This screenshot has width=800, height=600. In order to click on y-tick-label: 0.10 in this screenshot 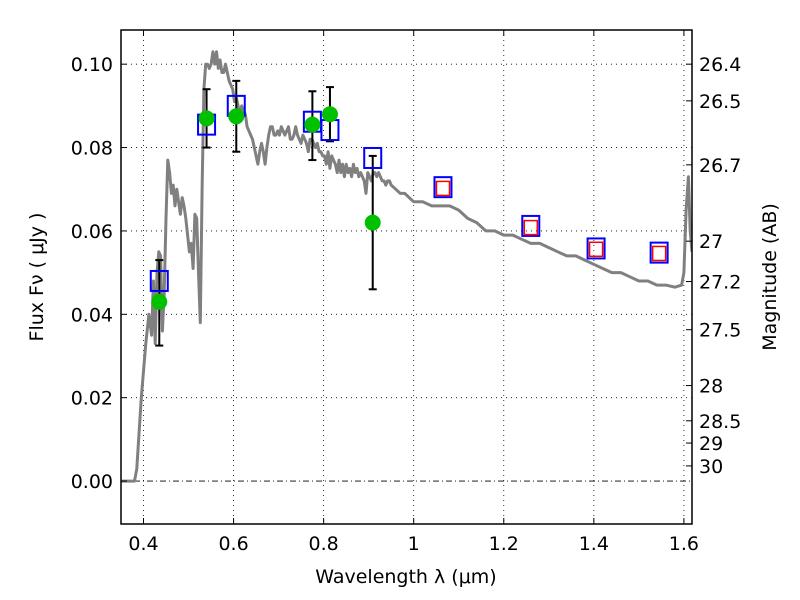, I will do `click(92, 65)`.